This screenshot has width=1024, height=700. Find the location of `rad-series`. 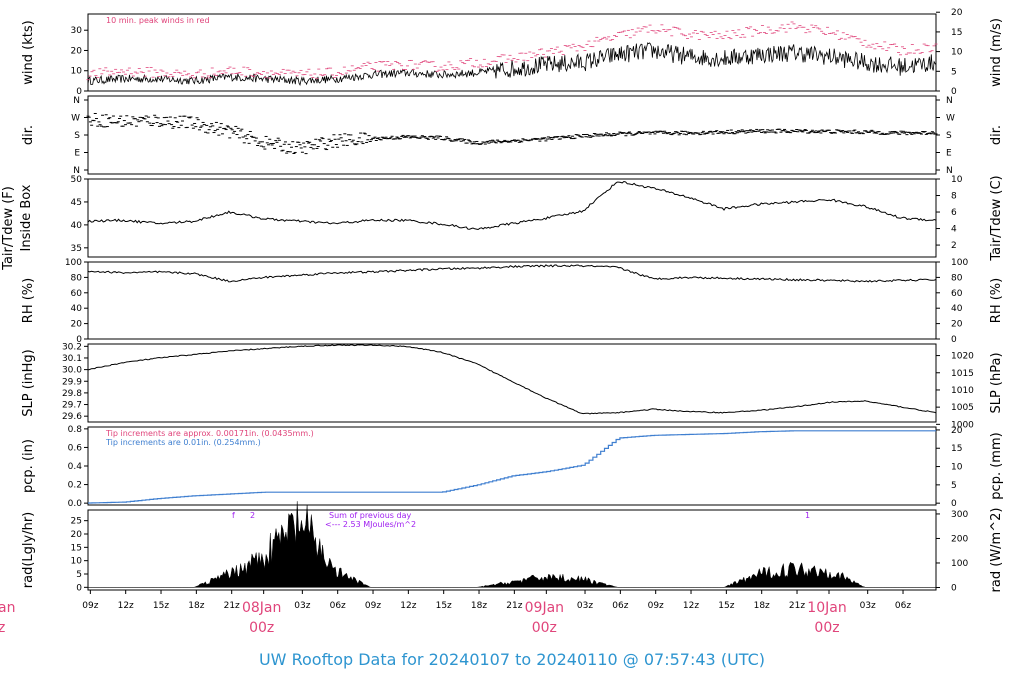

rad-series is located at coordinates (512, 544).